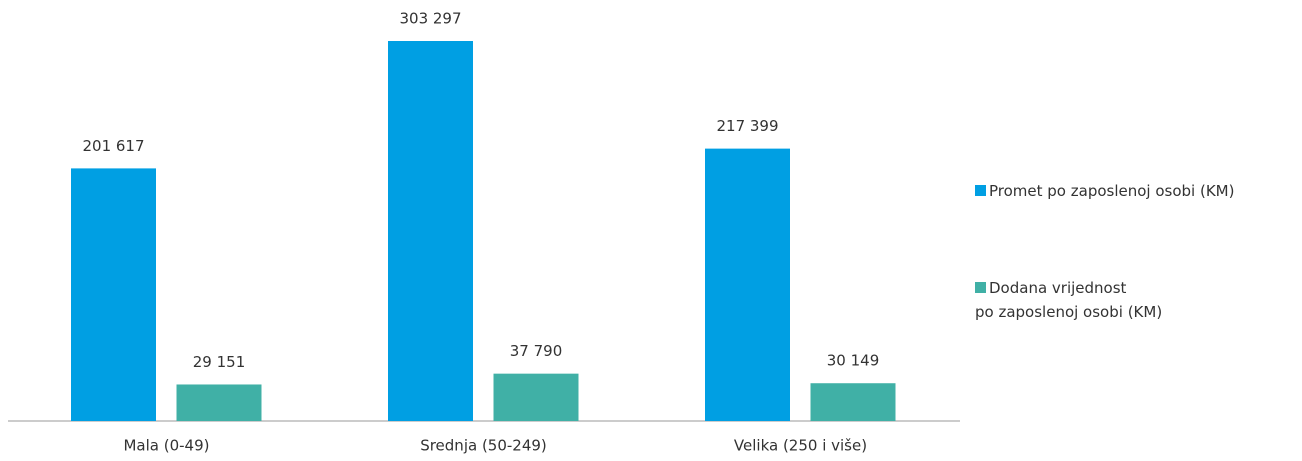  I want to click on value-label: 217 399, so click(747, 126).